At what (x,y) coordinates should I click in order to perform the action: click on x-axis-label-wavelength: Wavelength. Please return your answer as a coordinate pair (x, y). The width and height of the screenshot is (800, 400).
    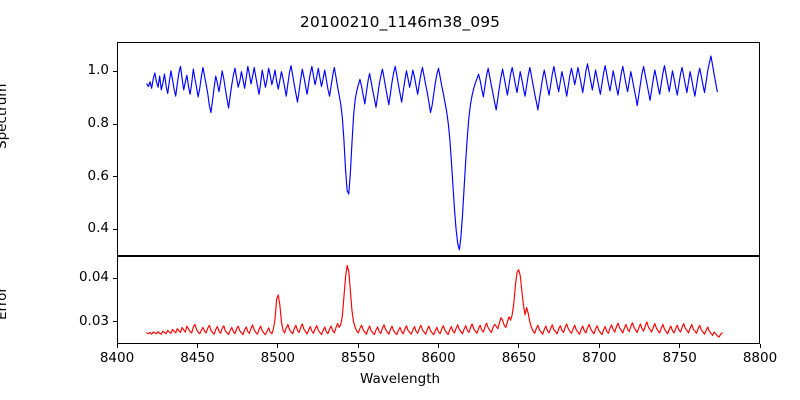
    Looking at the image, I should click on (400, 379).